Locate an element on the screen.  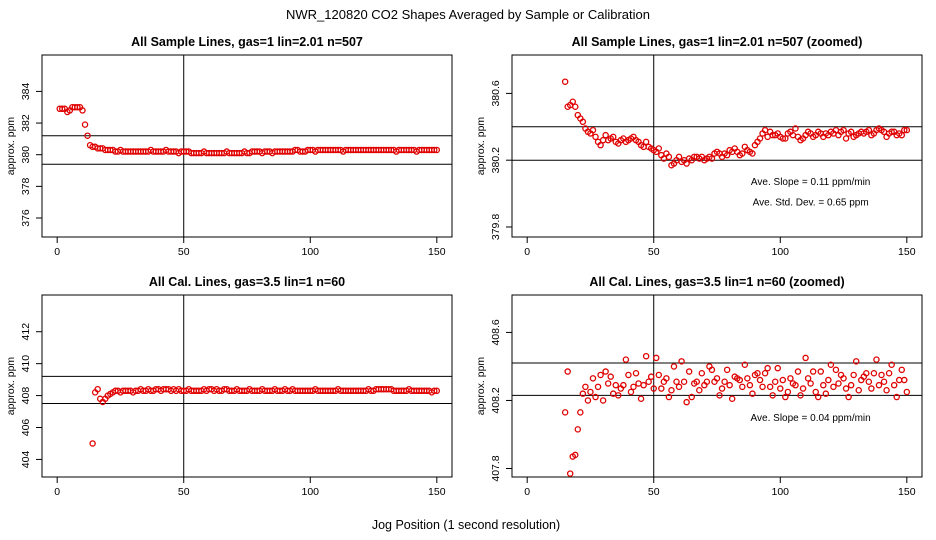
panel-title: All Cal. Lines, gas=3.5 lin=1 n=60 is located at coordinates (247, 282).